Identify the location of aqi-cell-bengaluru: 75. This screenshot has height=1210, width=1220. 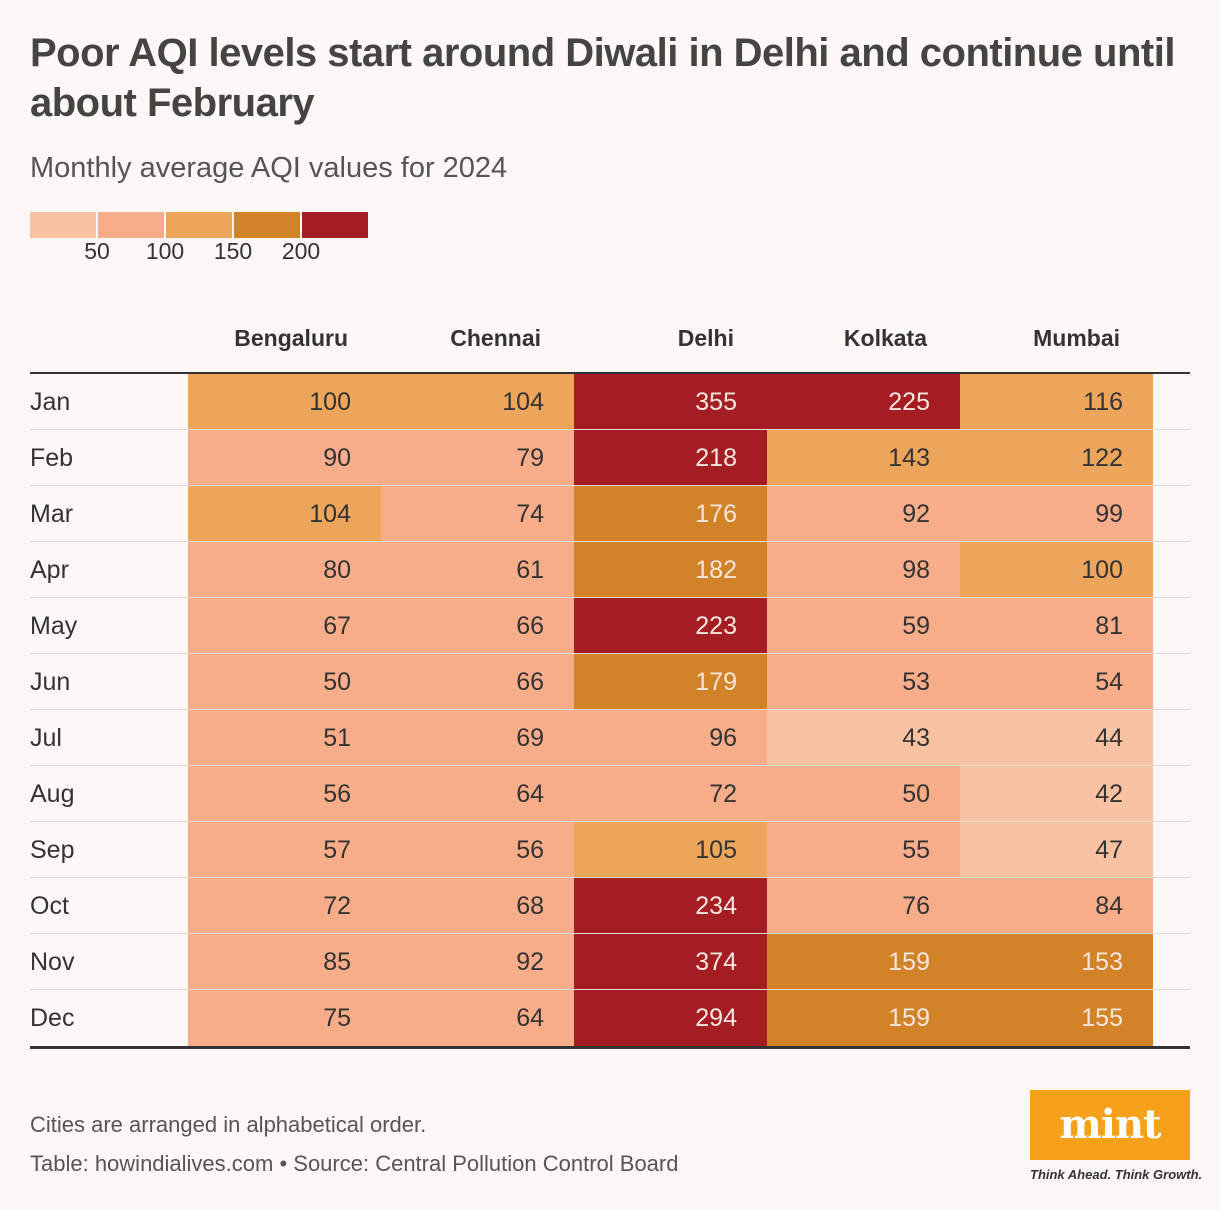
(284, 1018).